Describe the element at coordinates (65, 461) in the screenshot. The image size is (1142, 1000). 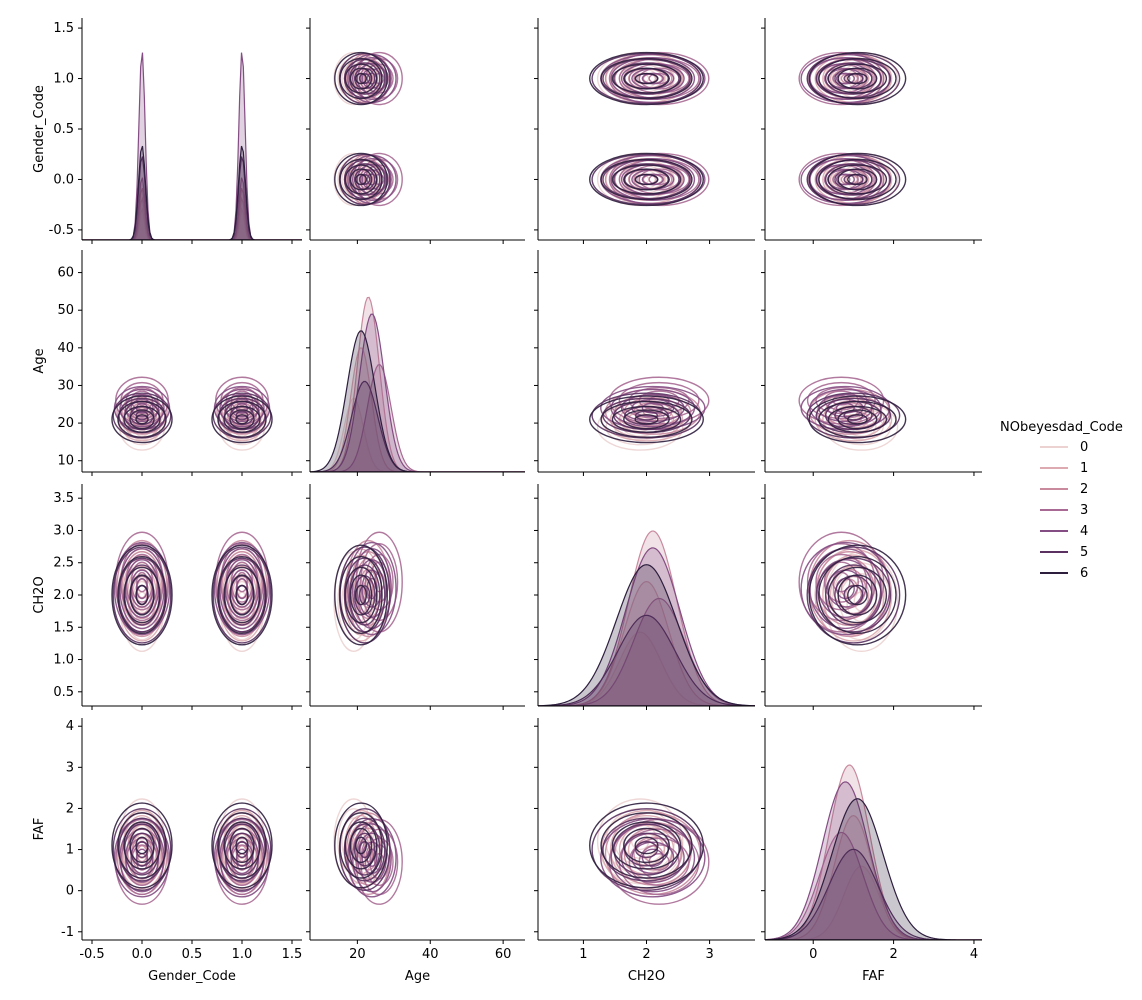
I see `y-tick-label: 10` at that location.